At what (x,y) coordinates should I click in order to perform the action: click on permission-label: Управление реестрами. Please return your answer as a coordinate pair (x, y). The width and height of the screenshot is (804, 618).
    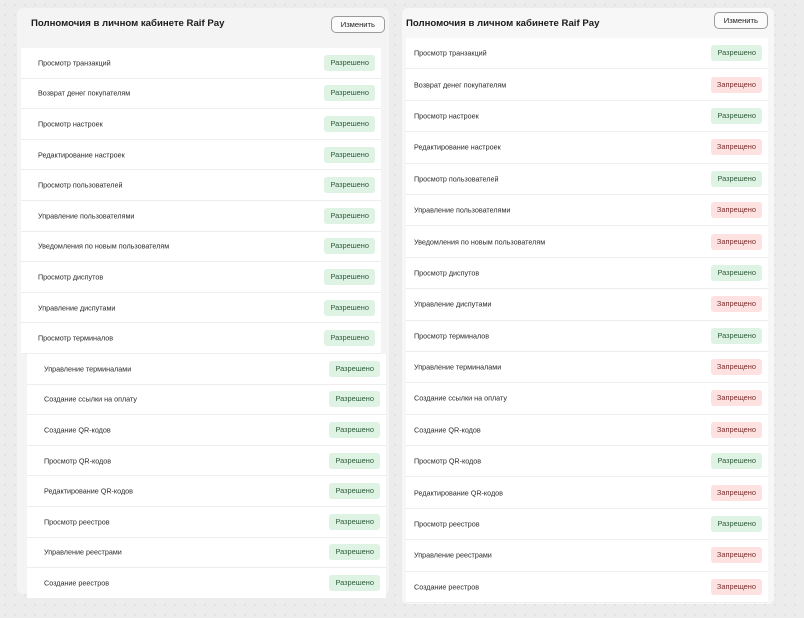
    Looking at the image, I should click on (453, 555).